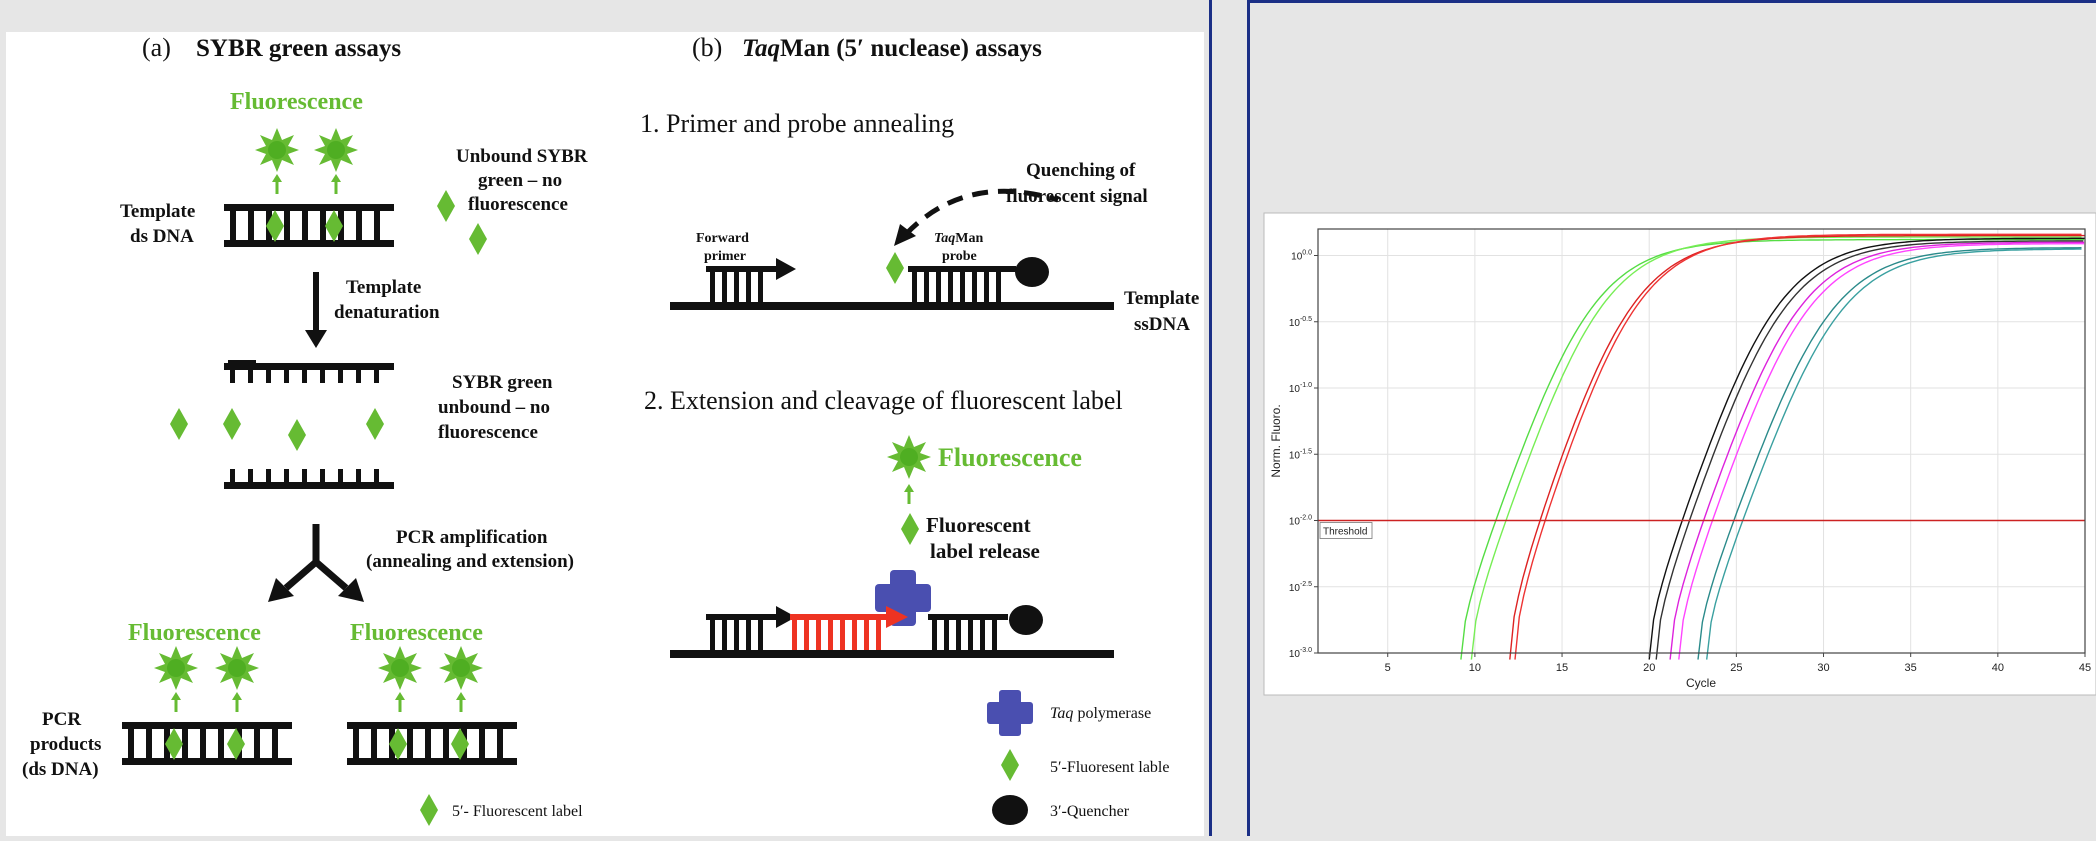 This screenshot has height=841, width=2096. What do you see at coordinates (722, 238) in the screenshot?
I see `forward-primer-label-line1: Forward` at bounding box center [722, 238].